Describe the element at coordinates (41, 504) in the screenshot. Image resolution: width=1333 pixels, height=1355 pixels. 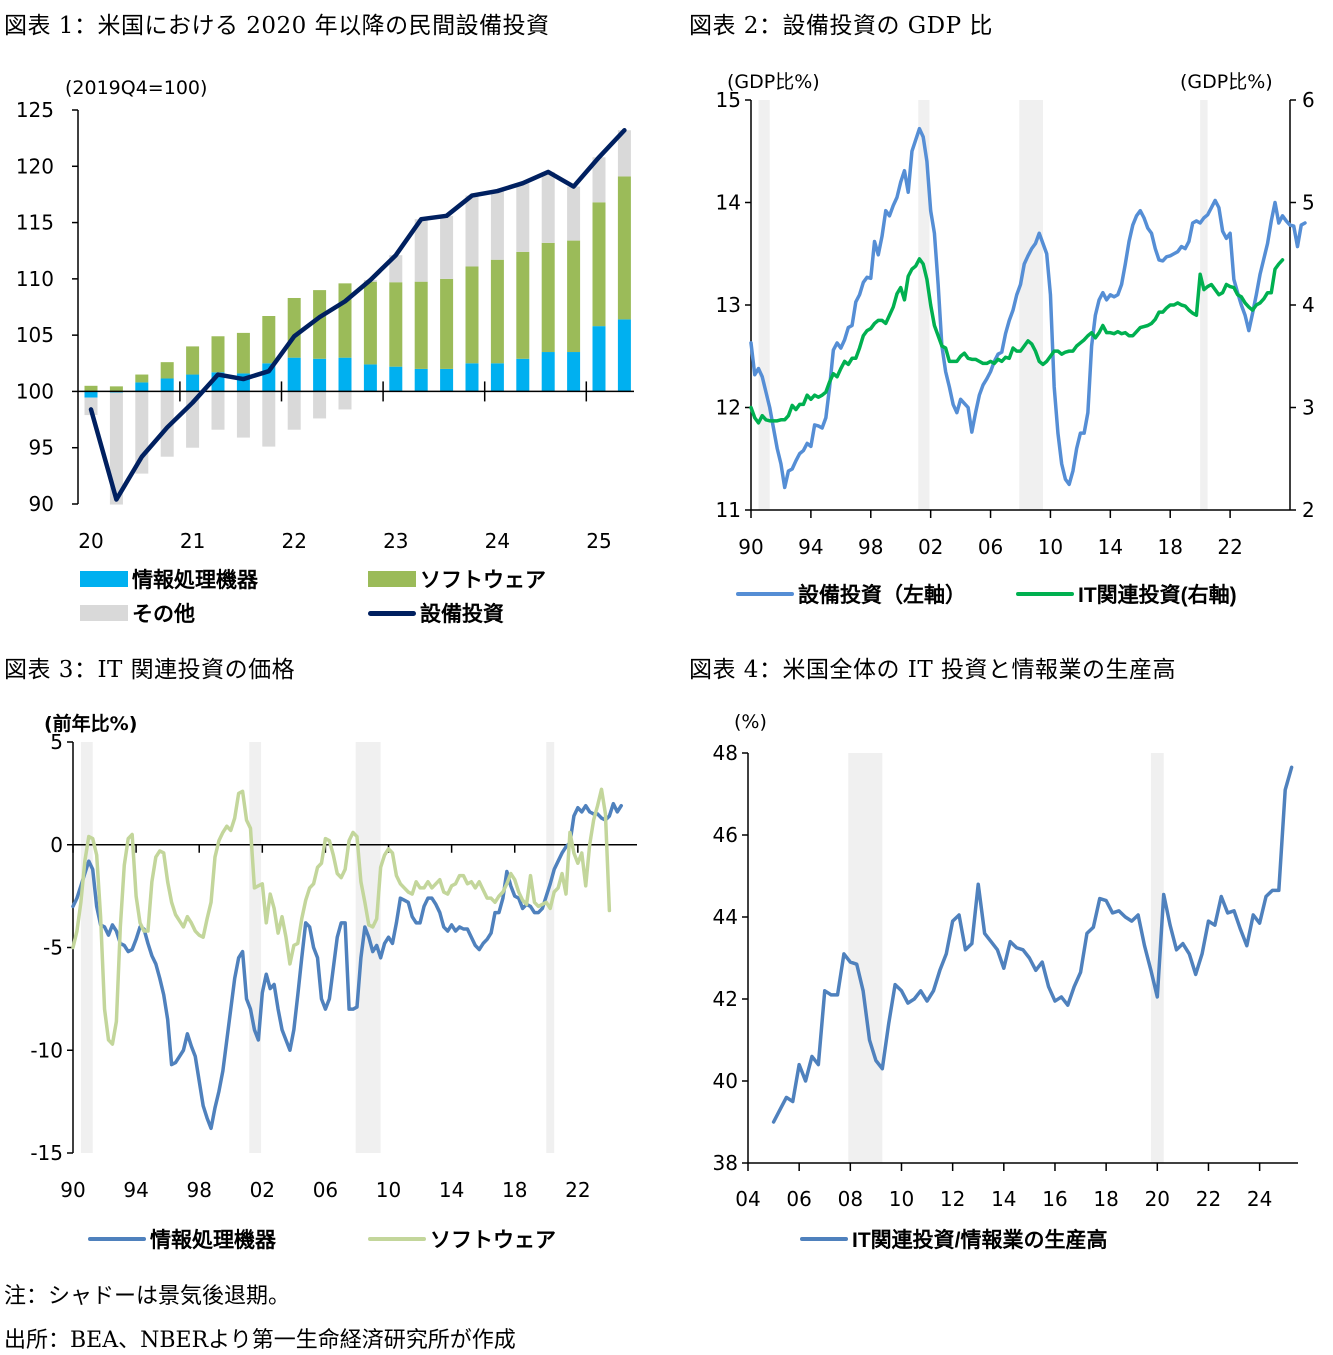
I see `y-tick-label: 90` at that location.